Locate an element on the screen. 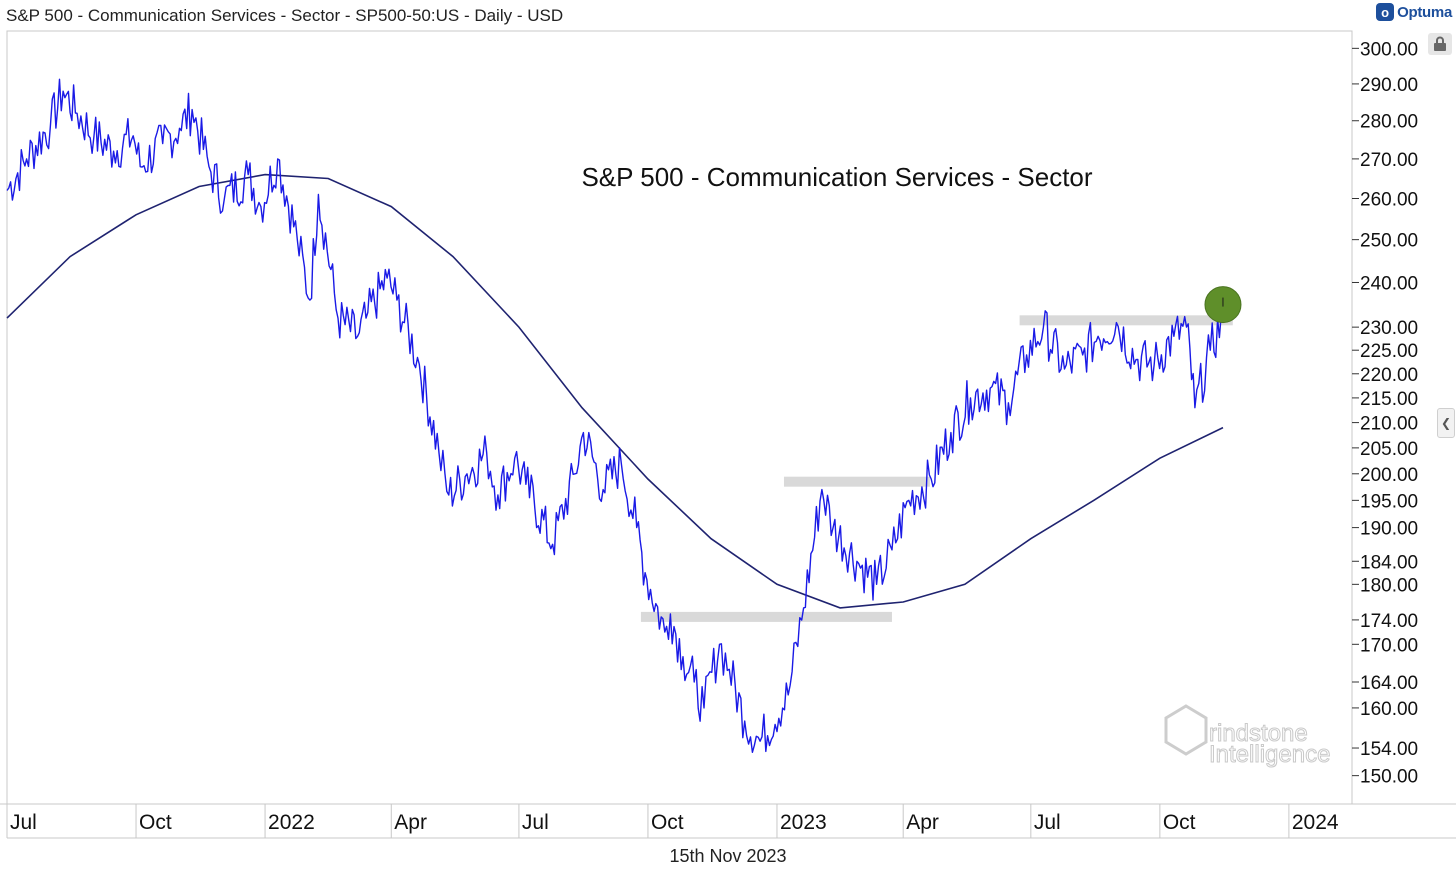  optuma-logo-icon: o is located at coordinates (1385, 12).